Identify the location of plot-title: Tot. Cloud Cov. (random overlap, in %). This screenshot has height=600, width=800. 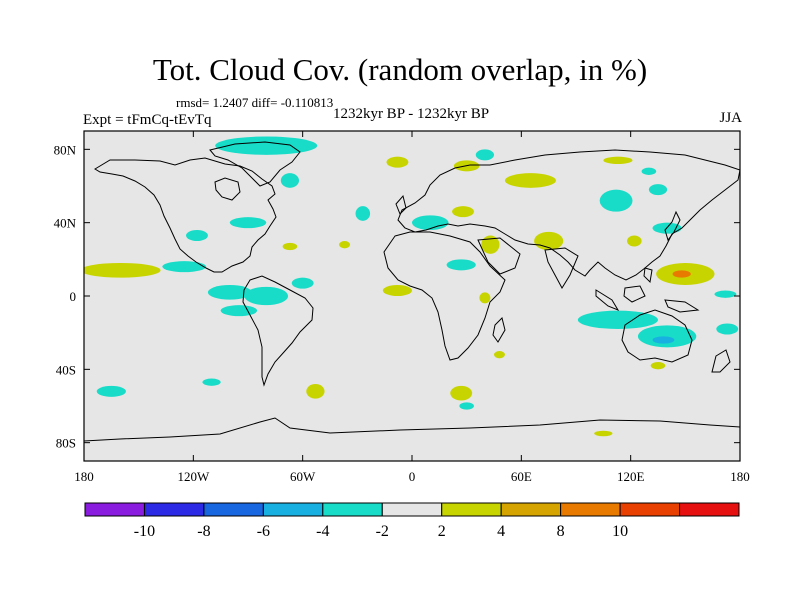
(400, 69).